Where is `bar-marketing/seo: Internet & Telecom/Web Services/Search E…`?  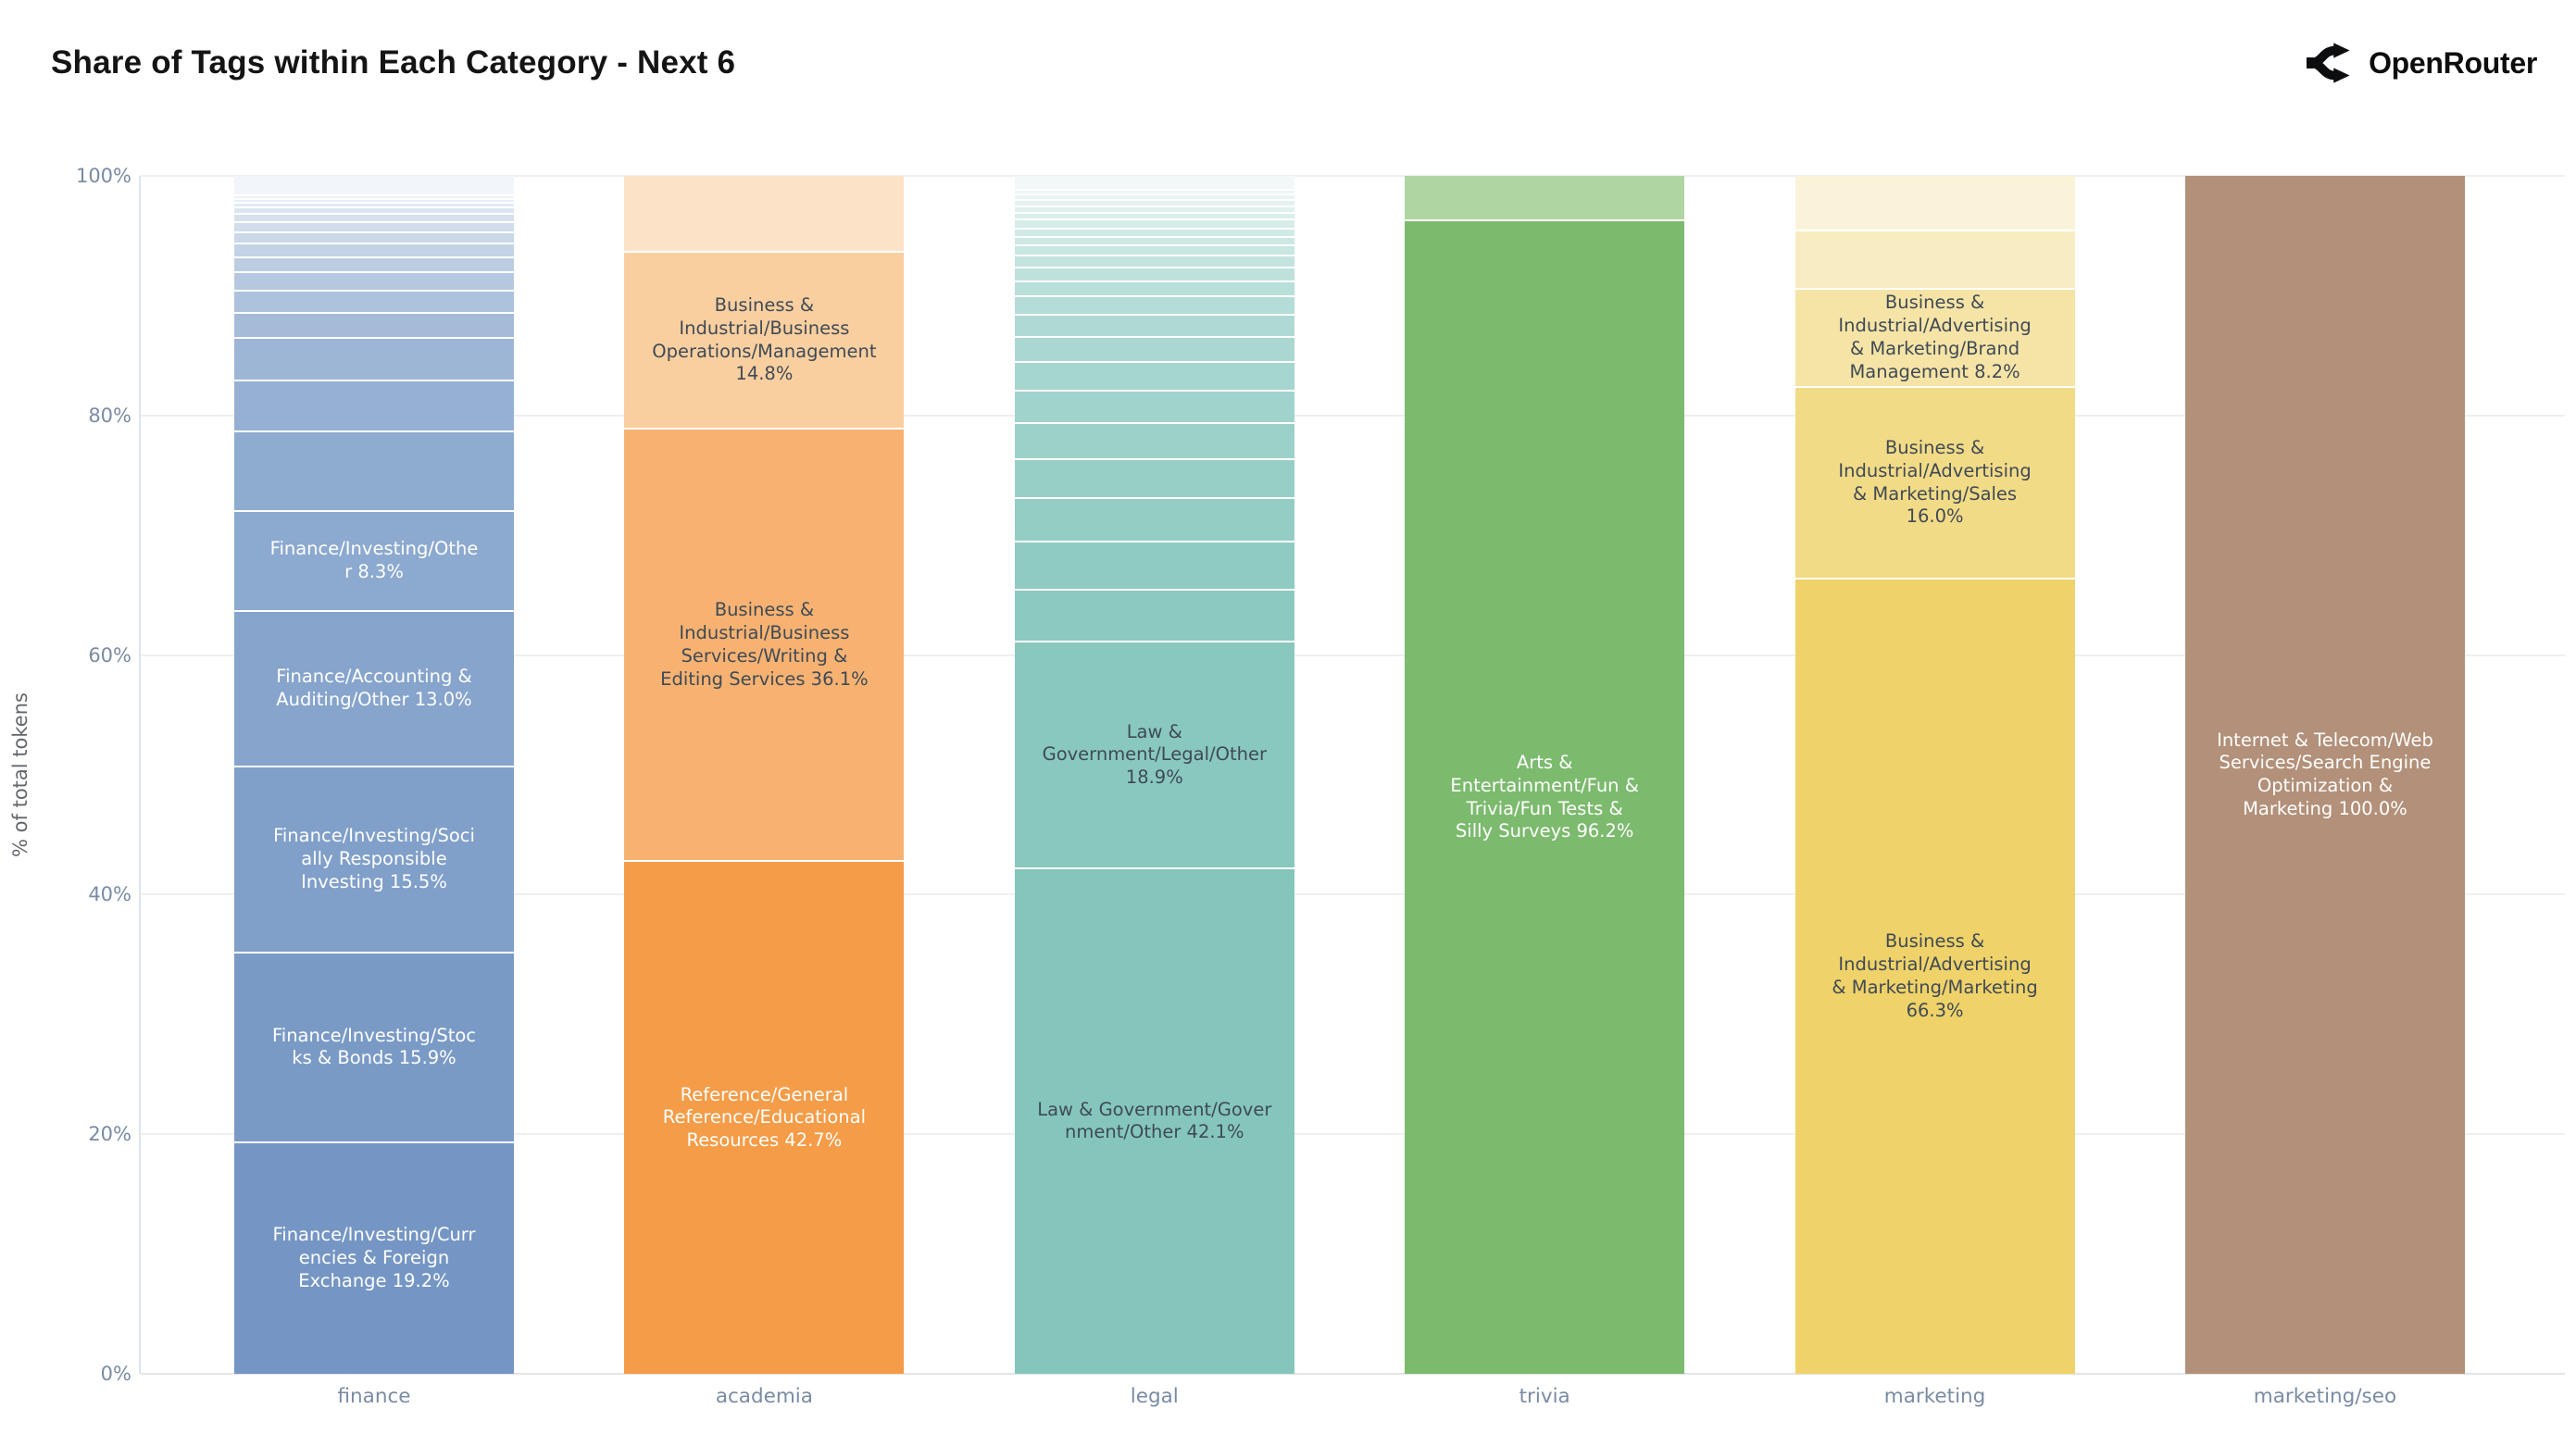 bar-marketing/seo: Internet & Telecom/Web Services/Search E… is located at coordinates (2325, 775).